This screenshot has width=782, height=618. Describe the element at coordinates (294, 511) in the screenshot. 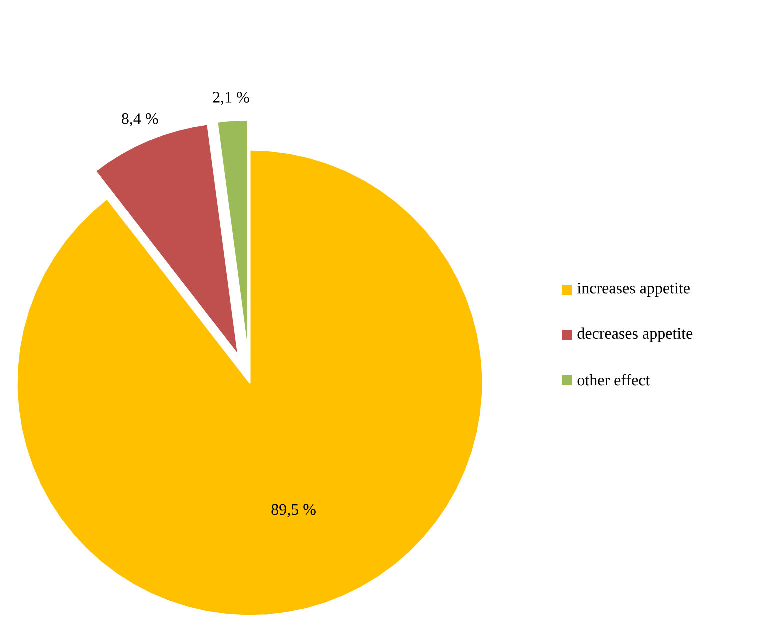

I see `data-label: 89,5 %` at that location.